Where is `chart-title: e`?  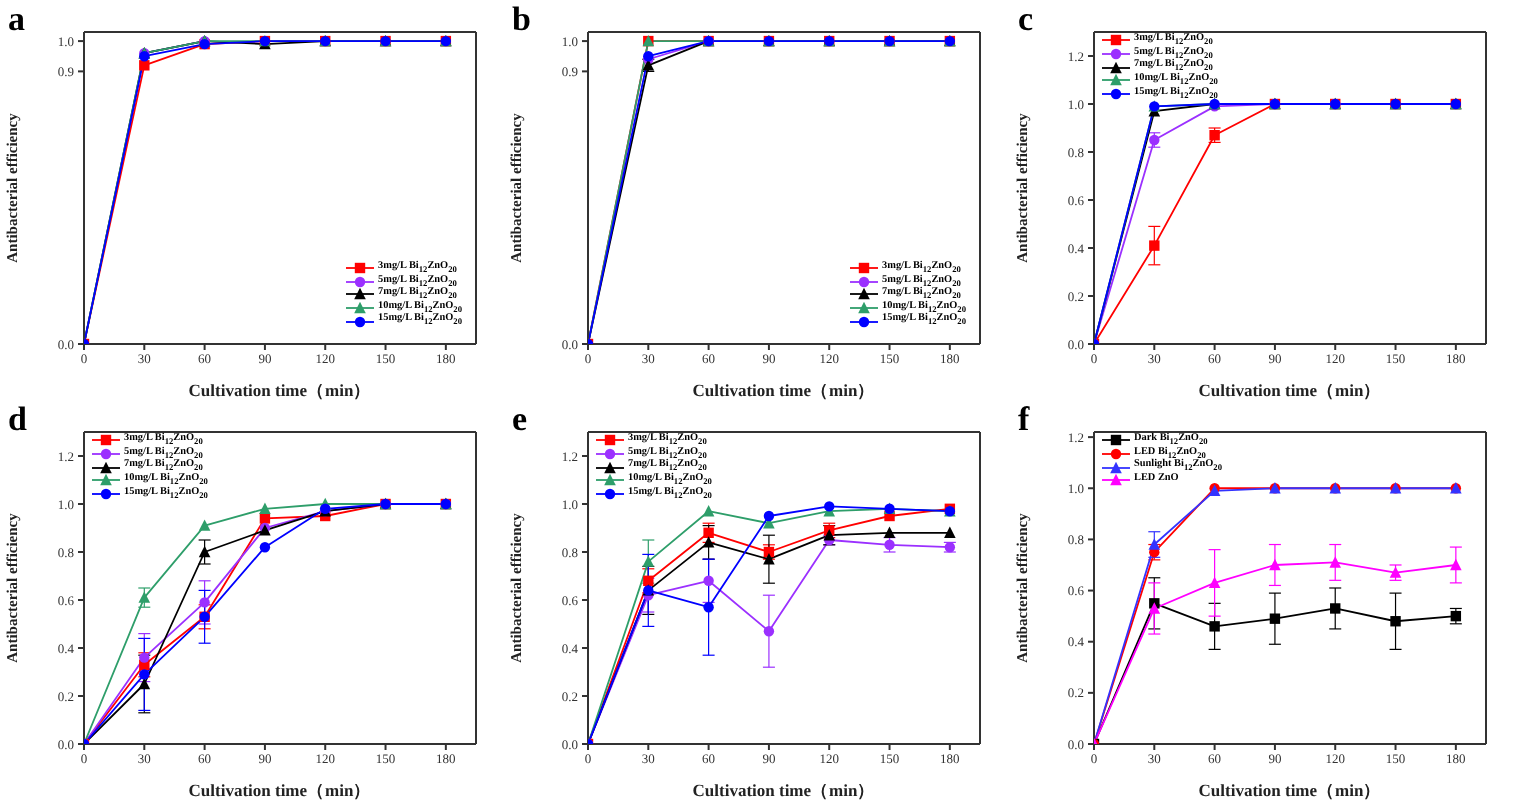 chart-title: e is located at coordinates (520, 420).